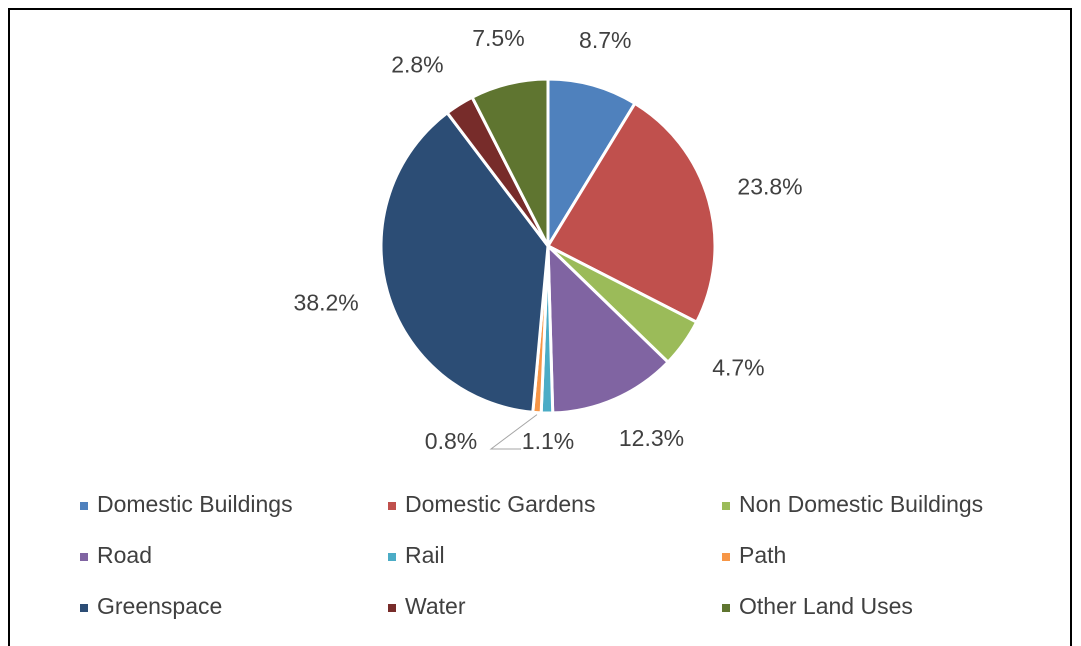  Describe the element at coordinates (124, 555) in the screenshot. I see `legend-label: Road` at that location.